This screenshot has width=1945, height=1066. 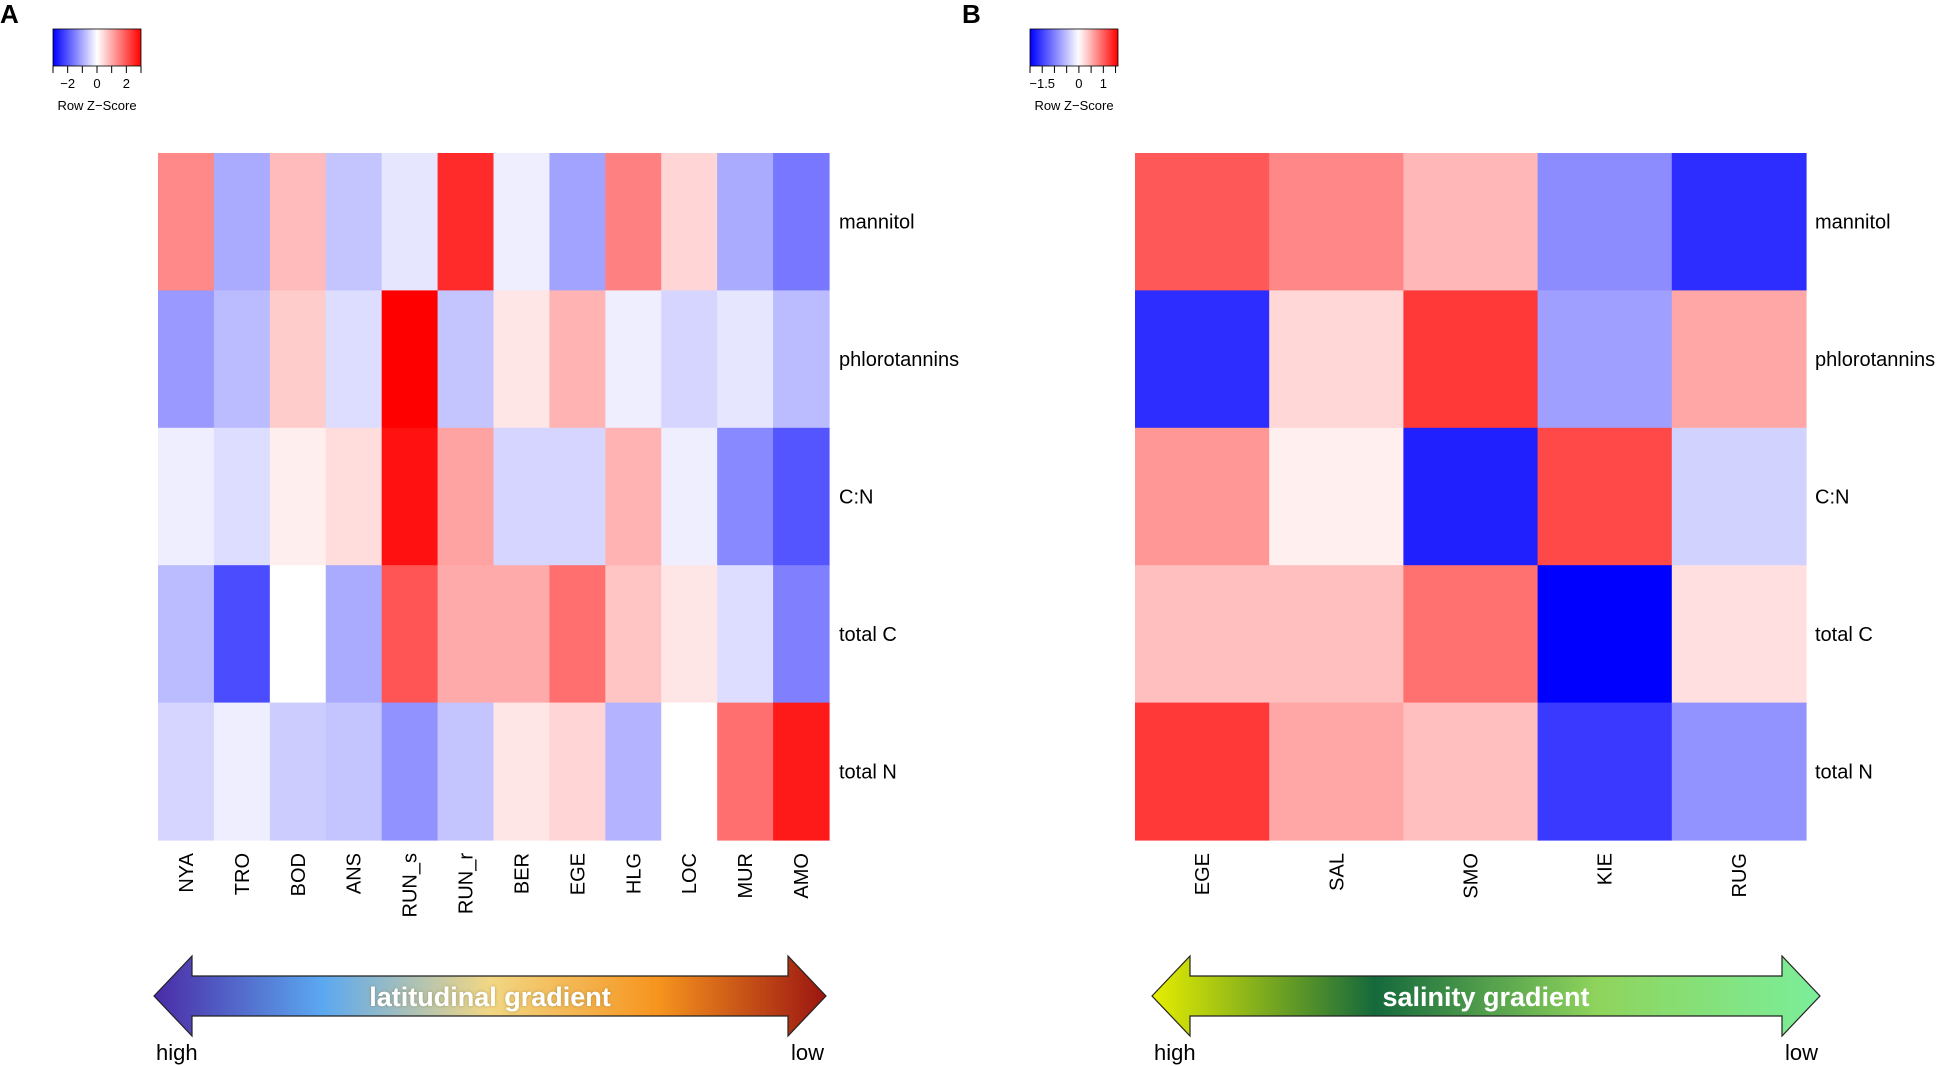 I want to click on color-key-tick-label: 2, so click(x=126, y=83).